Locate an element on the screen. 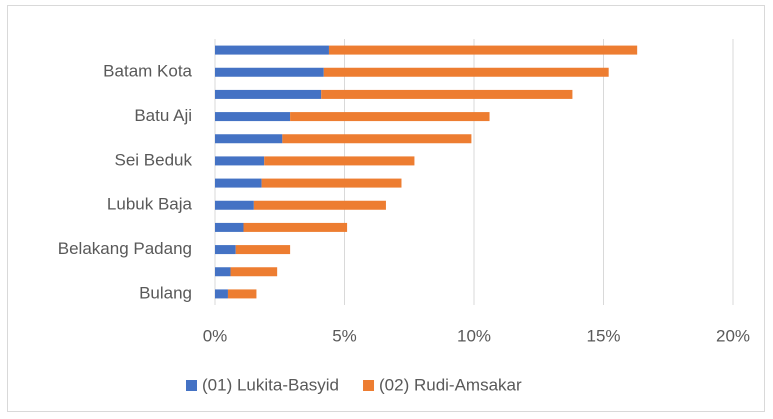  y-tick-label: Belakang Padang is located at coordinates (125, 248).